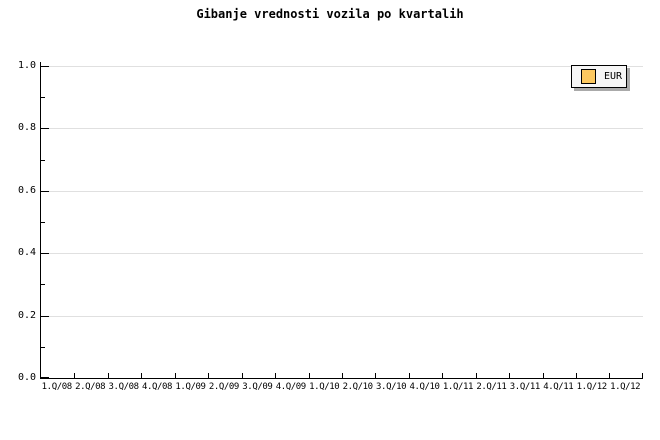 The height and width of the screenshot is (440, 660). I want to click on legend-box: EUR, so click(599, 76).